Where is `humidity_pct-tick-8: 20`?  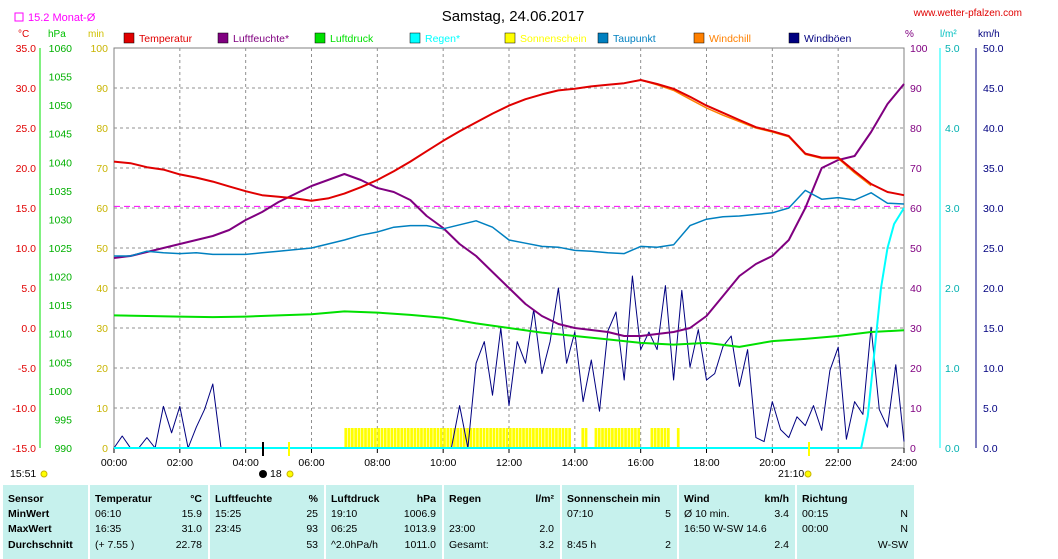
humidity_pct-tick-8: 20 is located at coordinates (916, 369).